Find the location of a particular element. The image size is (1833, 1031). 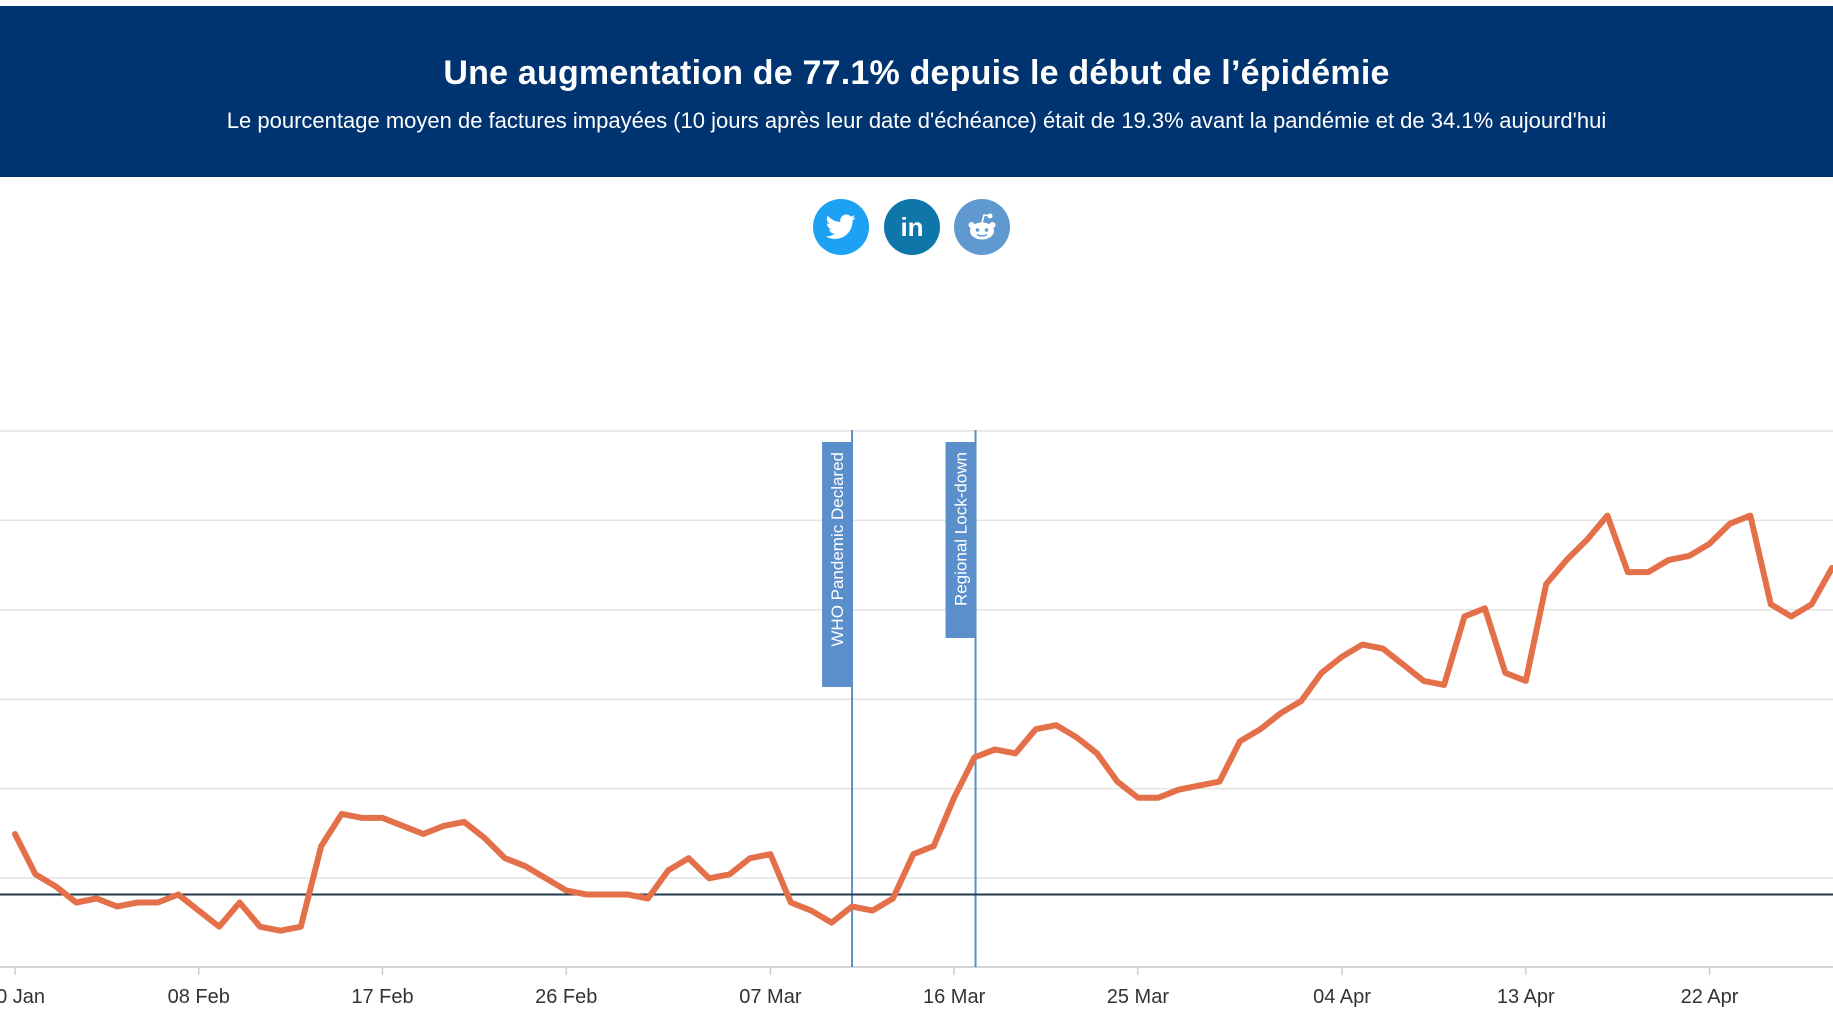

share-bar: in is located at coordinates (916, 227).